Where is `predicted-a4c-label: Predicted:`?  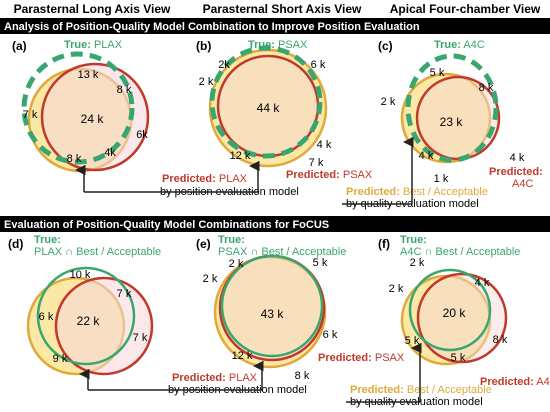
predicted-a4c-label: Predicted: is located at coordinates (516, 172).